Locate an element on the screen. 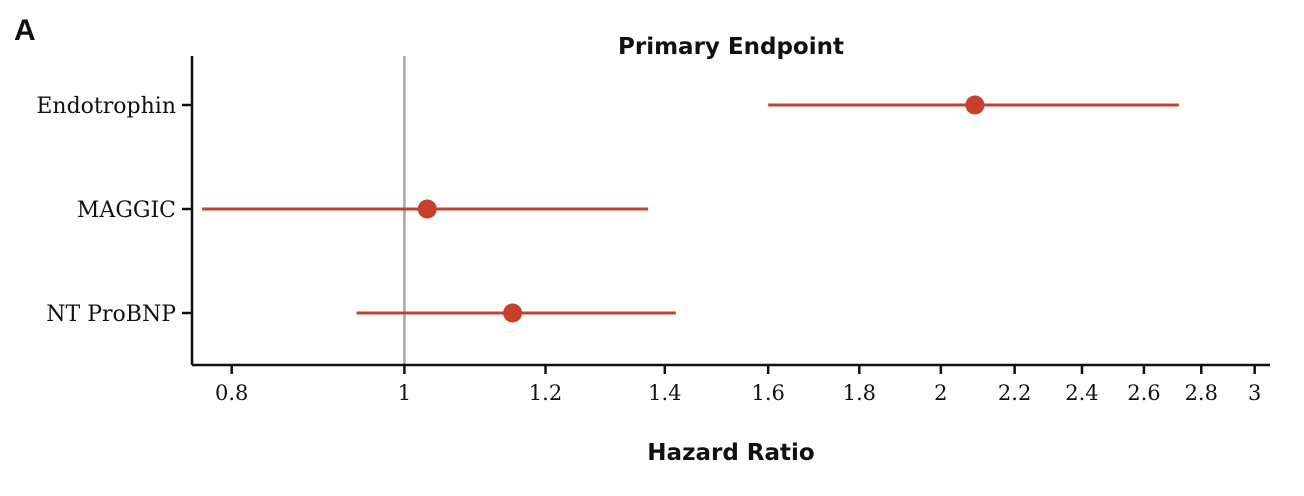 The height and width of the screenshot is (496, 1304). row-label: NT ProBNP is located at coordinates (111, 314).